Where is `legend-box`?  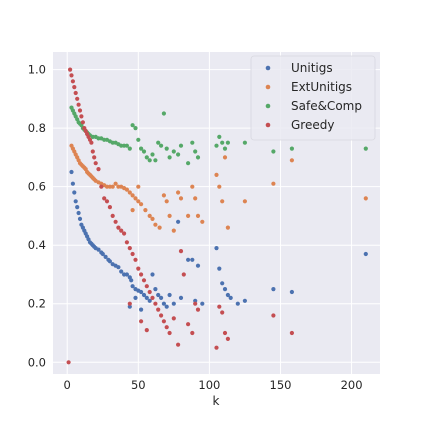 legend-box is located at coordinates (313, 98).